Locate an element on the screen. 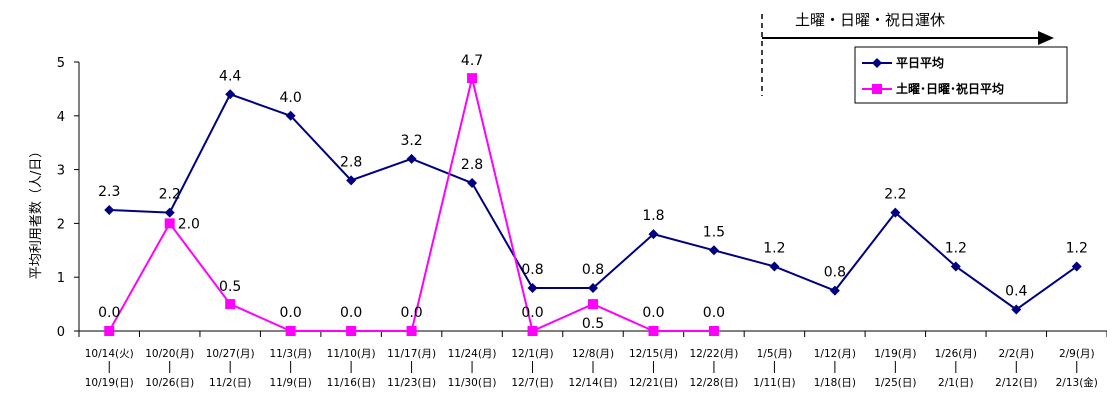 The width and height of the screenshot is (1107, 398). data-label-weekday: 3.2 is located at coordinates (411, 141).